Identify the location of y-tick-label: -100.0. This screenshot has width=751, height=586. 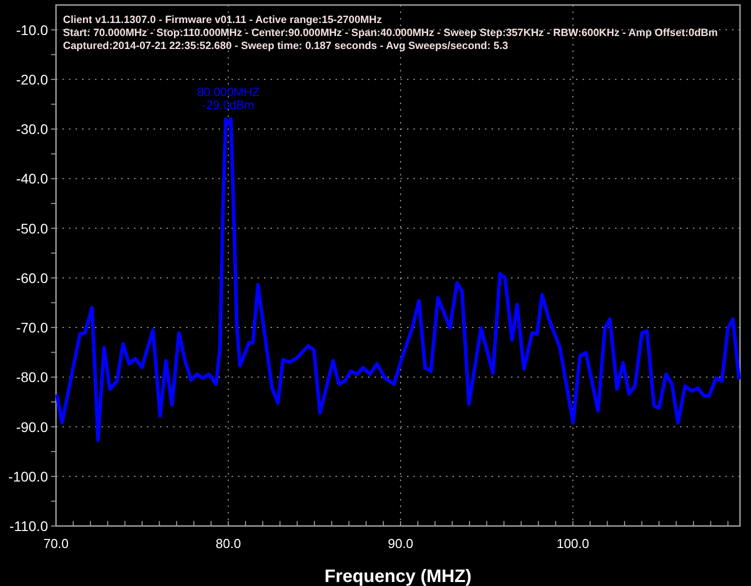
(28, 476).